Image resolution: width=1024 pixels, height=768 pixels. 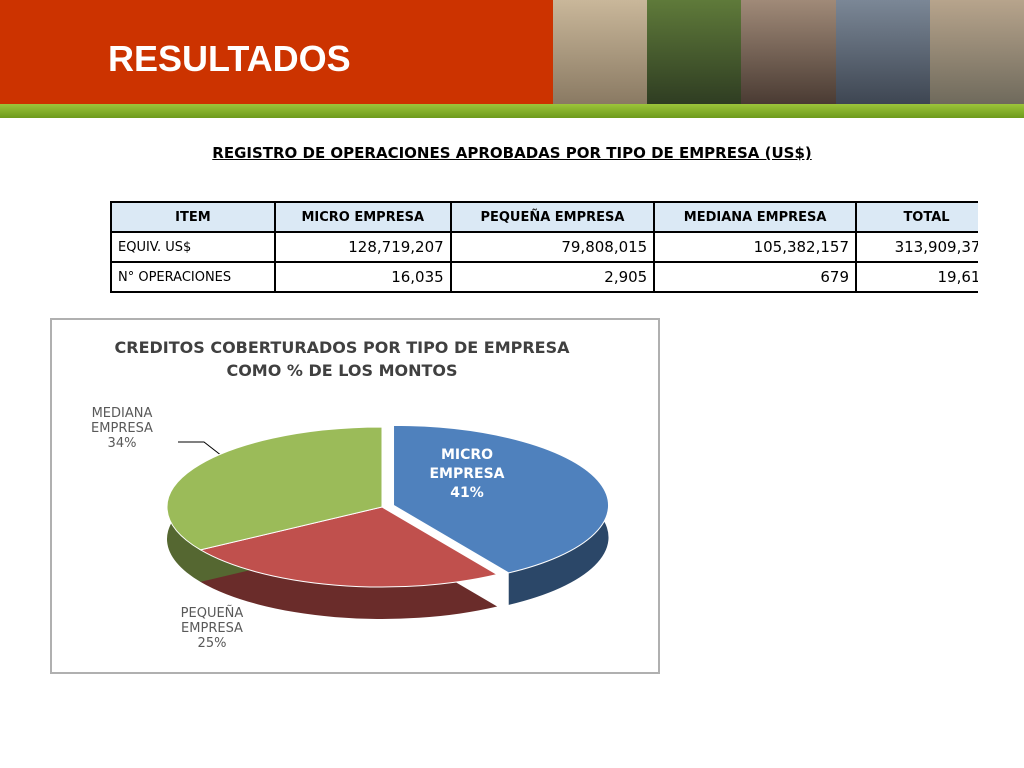 What do you see at coordinates (193, 217) in the screenshot?
I see `column-header: ITEM` at bounding box center [193, 217].